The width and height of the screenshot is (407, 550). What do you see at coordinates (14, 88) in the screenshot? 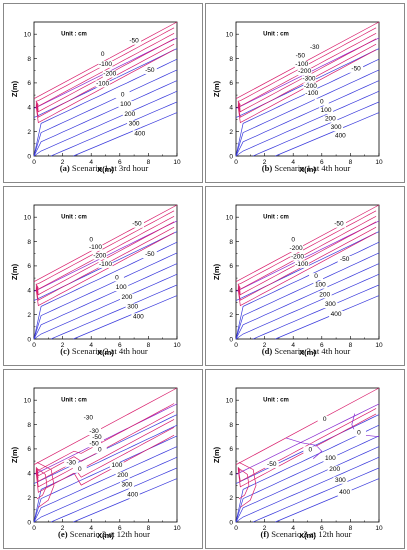
I see `y-axis-label: Z(m)` at bounding box center [14, 88].